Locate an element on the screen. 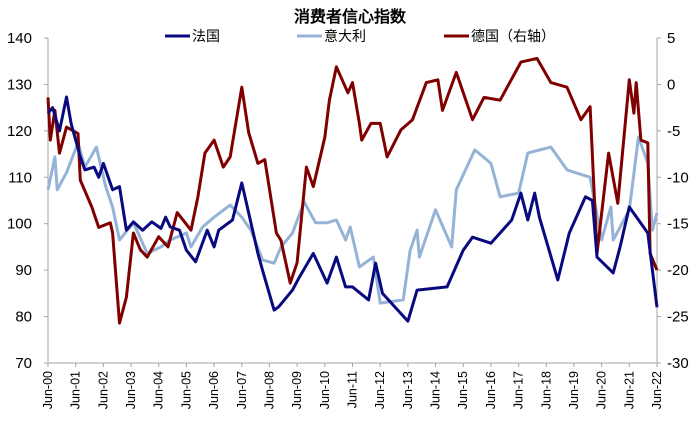 The width and height of the screenshot is (700, 445). legend-label: 德国（右轴） is located at coordinates (513, 36).